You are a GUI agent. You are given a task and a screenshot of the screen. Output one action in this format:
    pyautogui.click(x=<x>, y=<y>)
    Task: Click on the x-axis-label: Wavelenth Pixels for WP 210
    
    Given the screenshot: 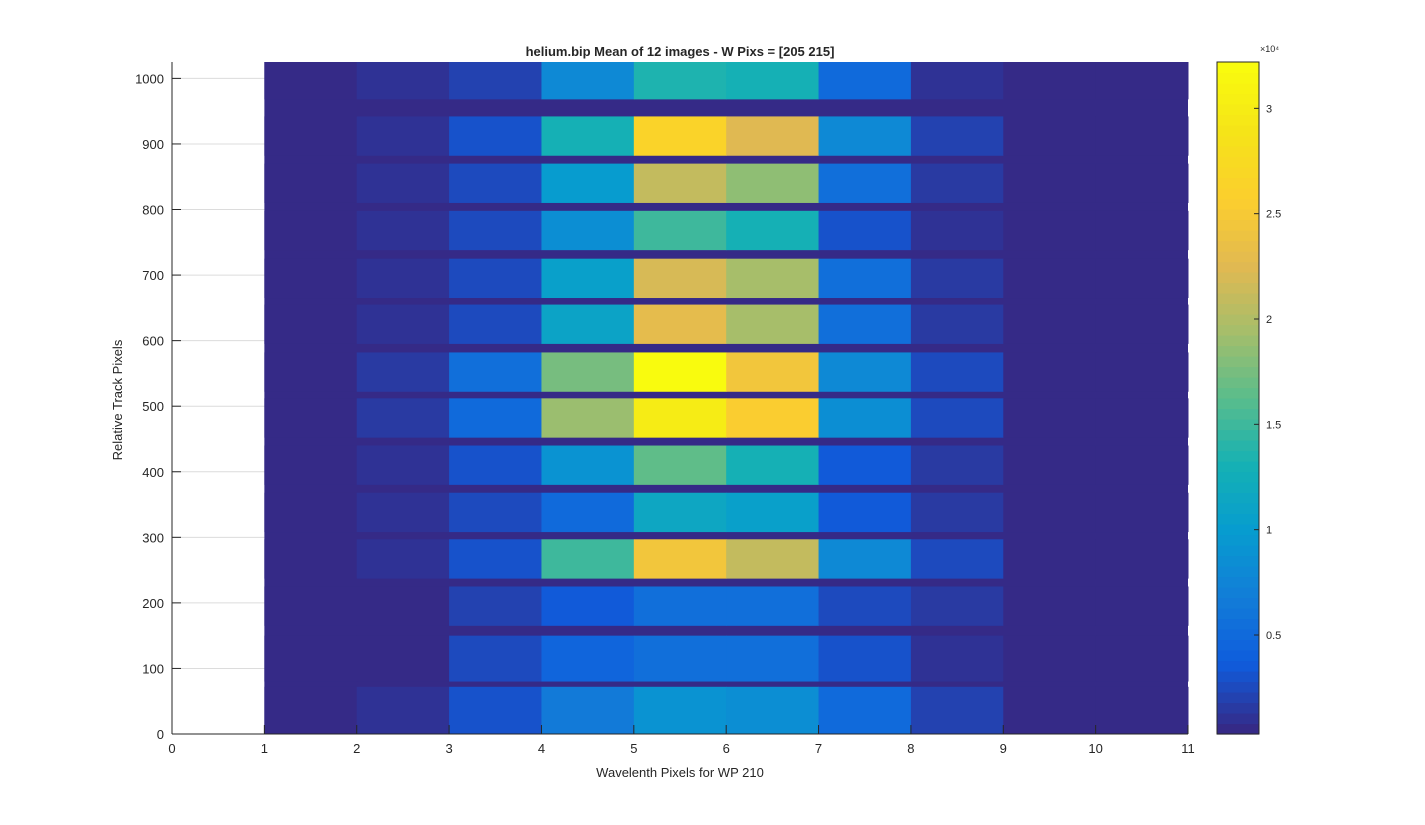 What is the action you would take?
    pyautogui.click(x=680, y=772)
    